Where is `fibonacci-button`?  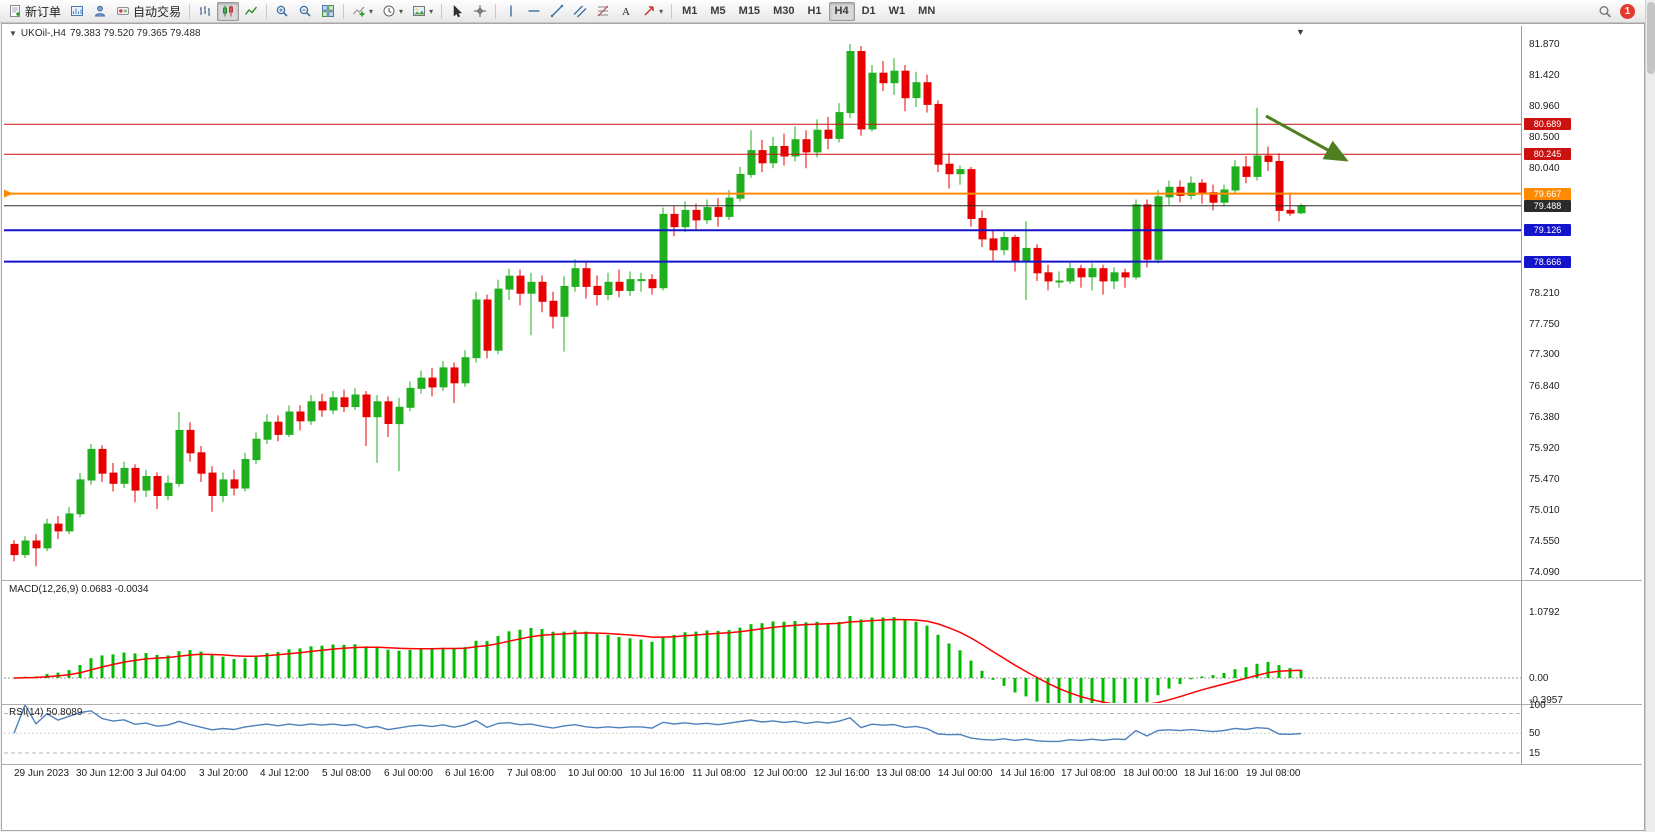
fibonacci-button is located at coordinates (603, 11).